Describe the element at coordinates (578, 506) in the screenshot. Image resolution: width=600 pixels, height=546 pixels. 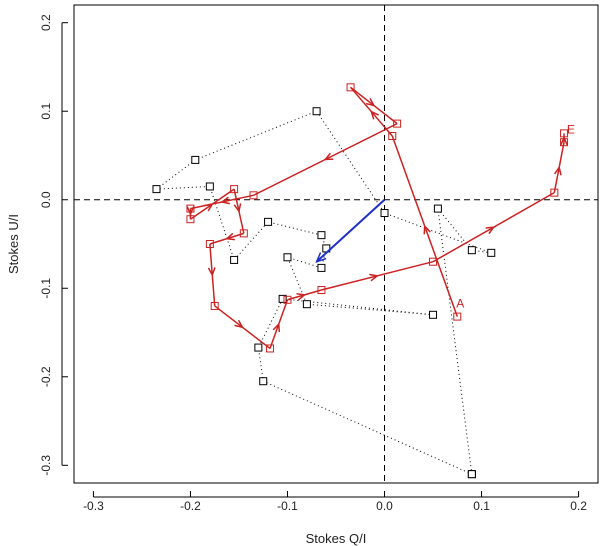
I see `x-tick-label: 0.2` at that location.